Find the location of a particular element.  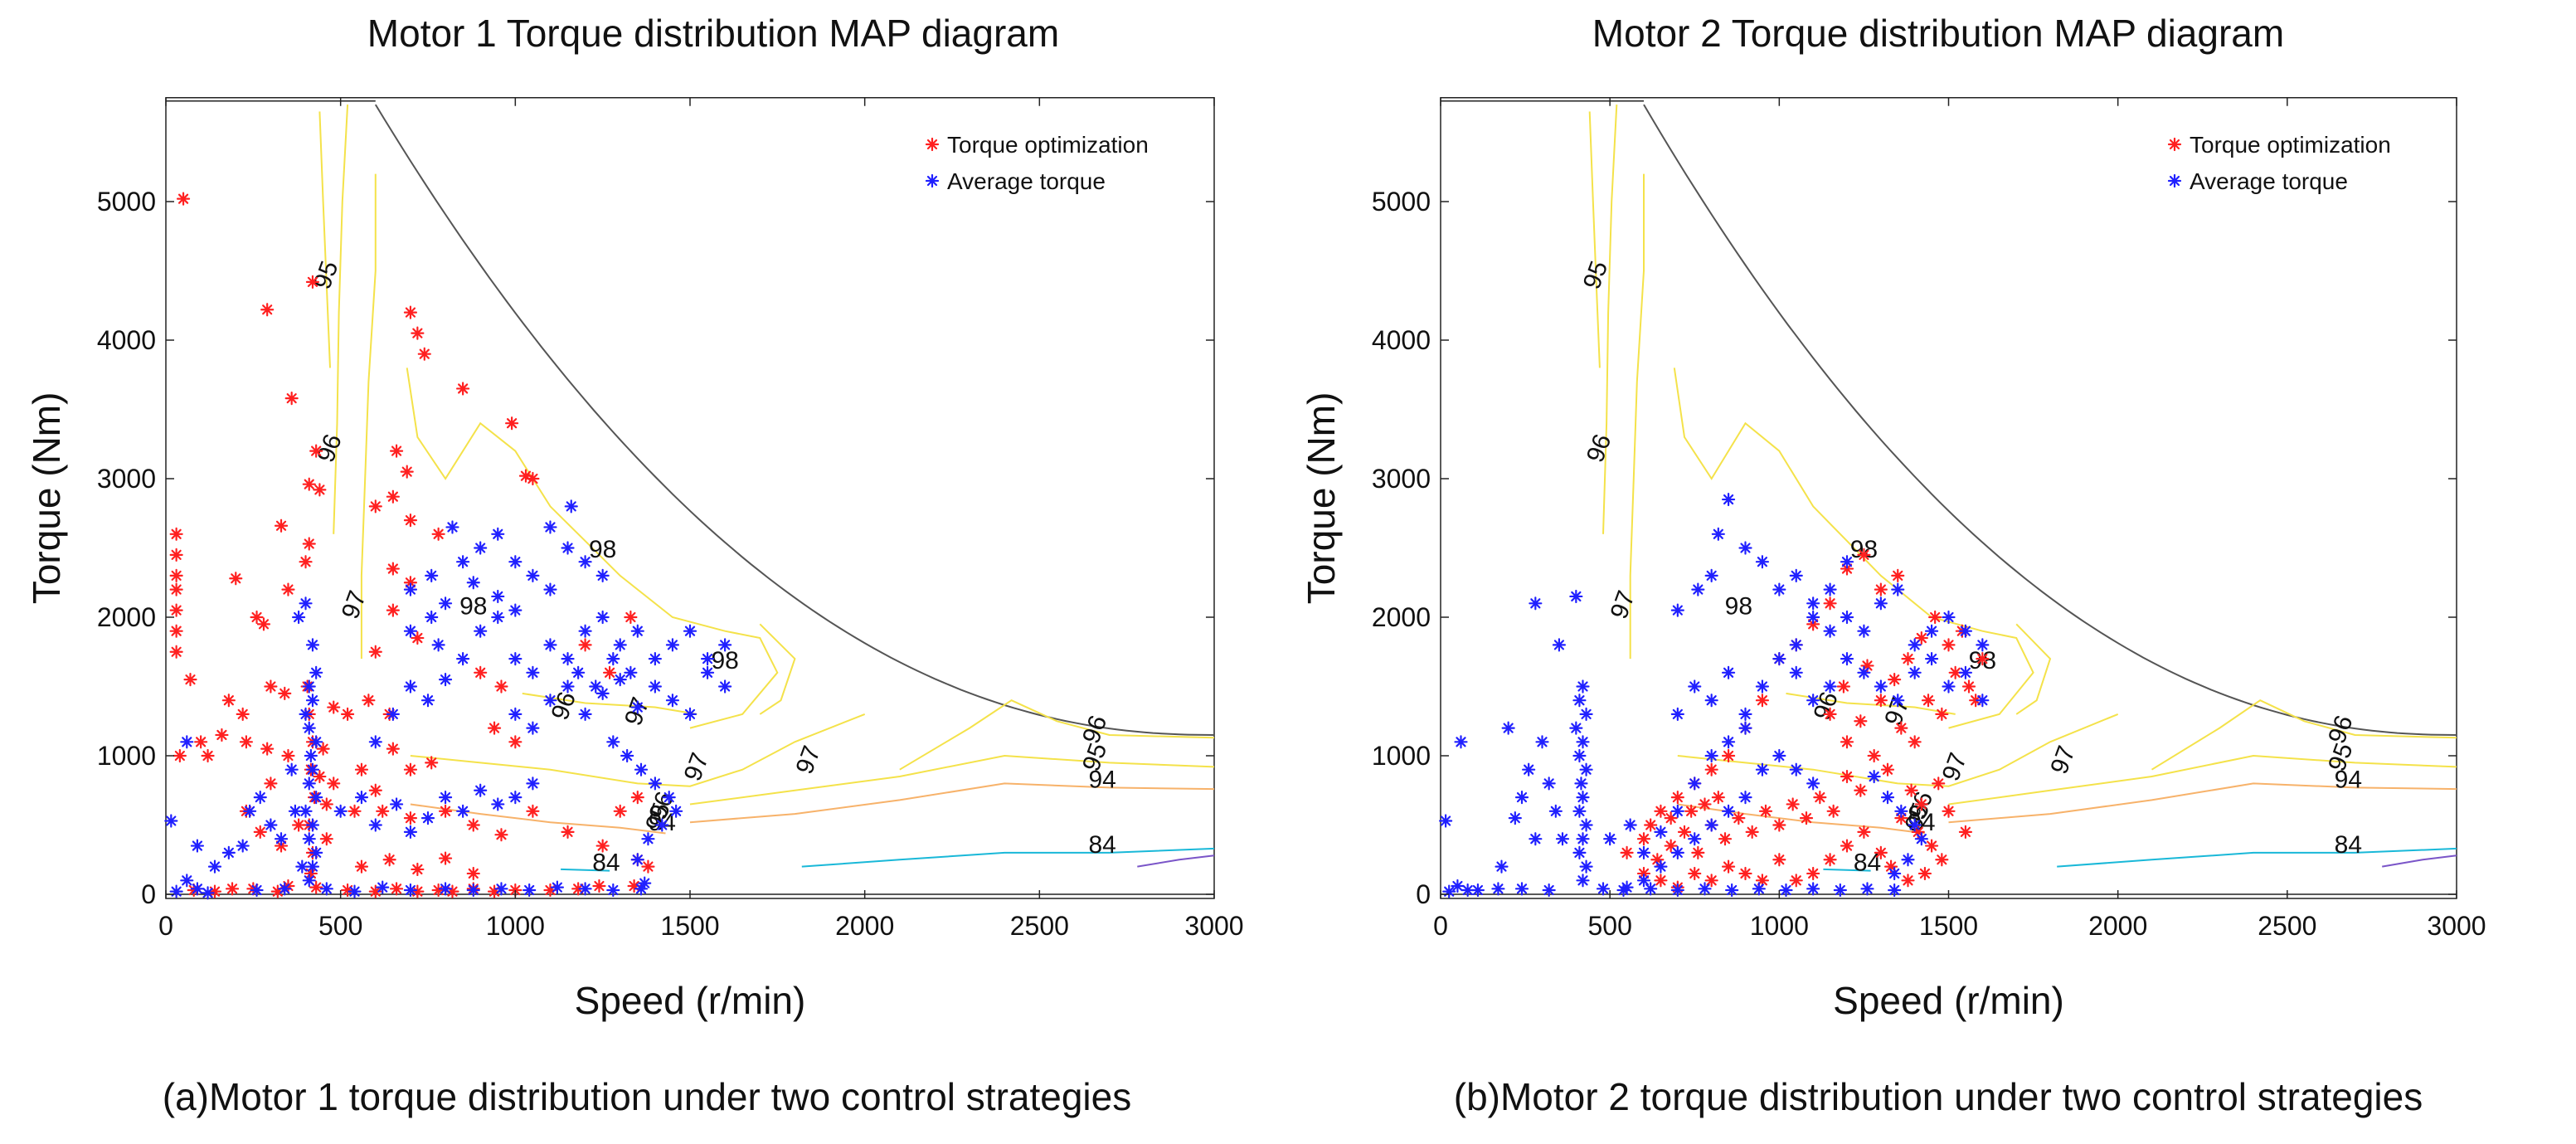

x-axis-label: Speed (r/min) is located at coordinates (1948, 1001).